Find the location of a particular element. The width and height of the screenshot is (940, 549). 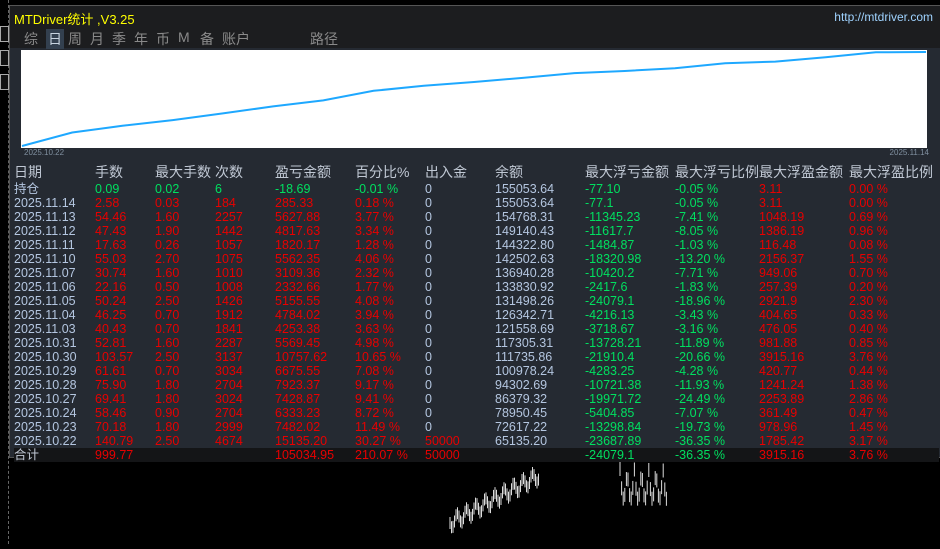

cell: 3024 is located at coordinates (229, 399).